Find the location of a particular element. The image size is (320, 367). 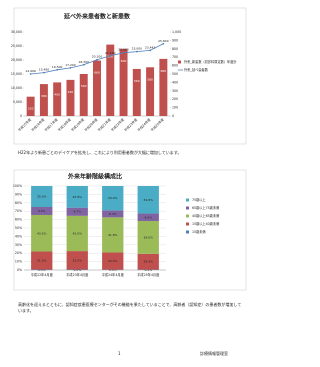

x-tick-label: 平成22年4月度 is located at coordinates (42, 274).